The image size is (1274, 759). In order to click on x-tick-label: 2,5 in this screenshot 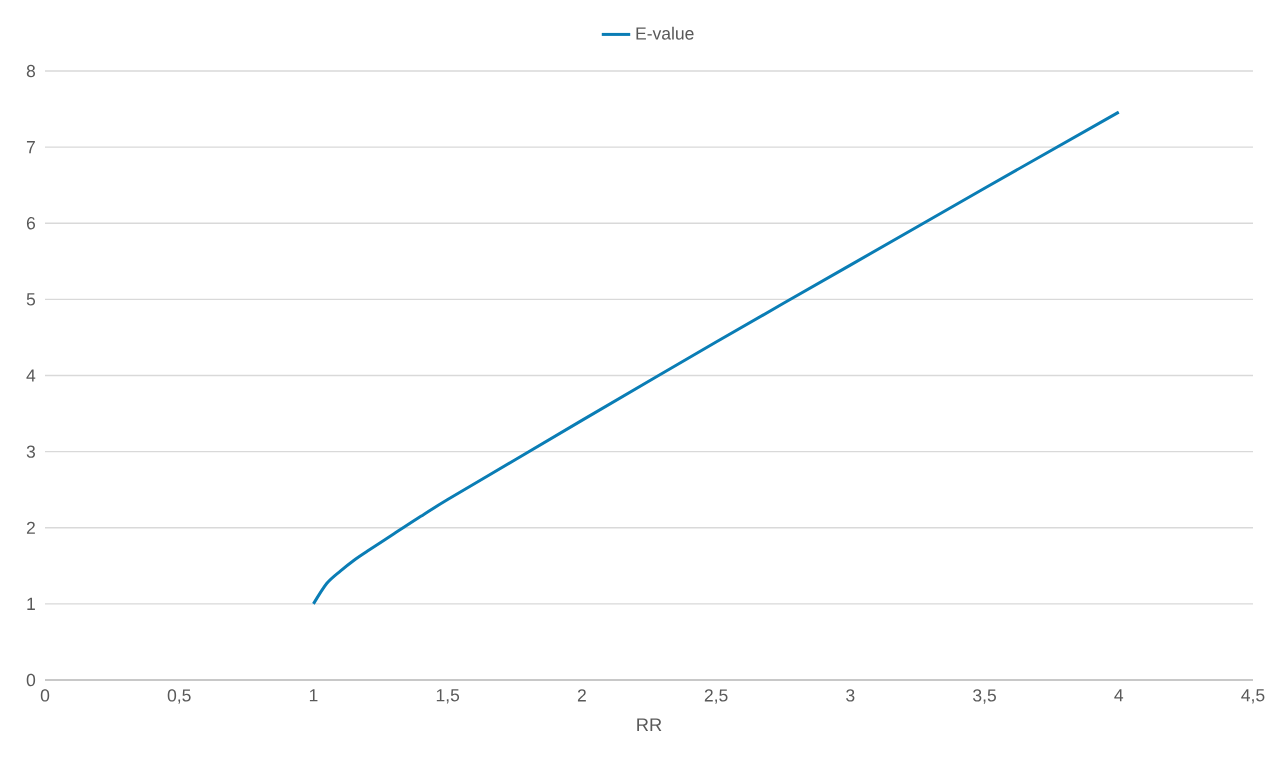, I will do `click(716, 696)`.